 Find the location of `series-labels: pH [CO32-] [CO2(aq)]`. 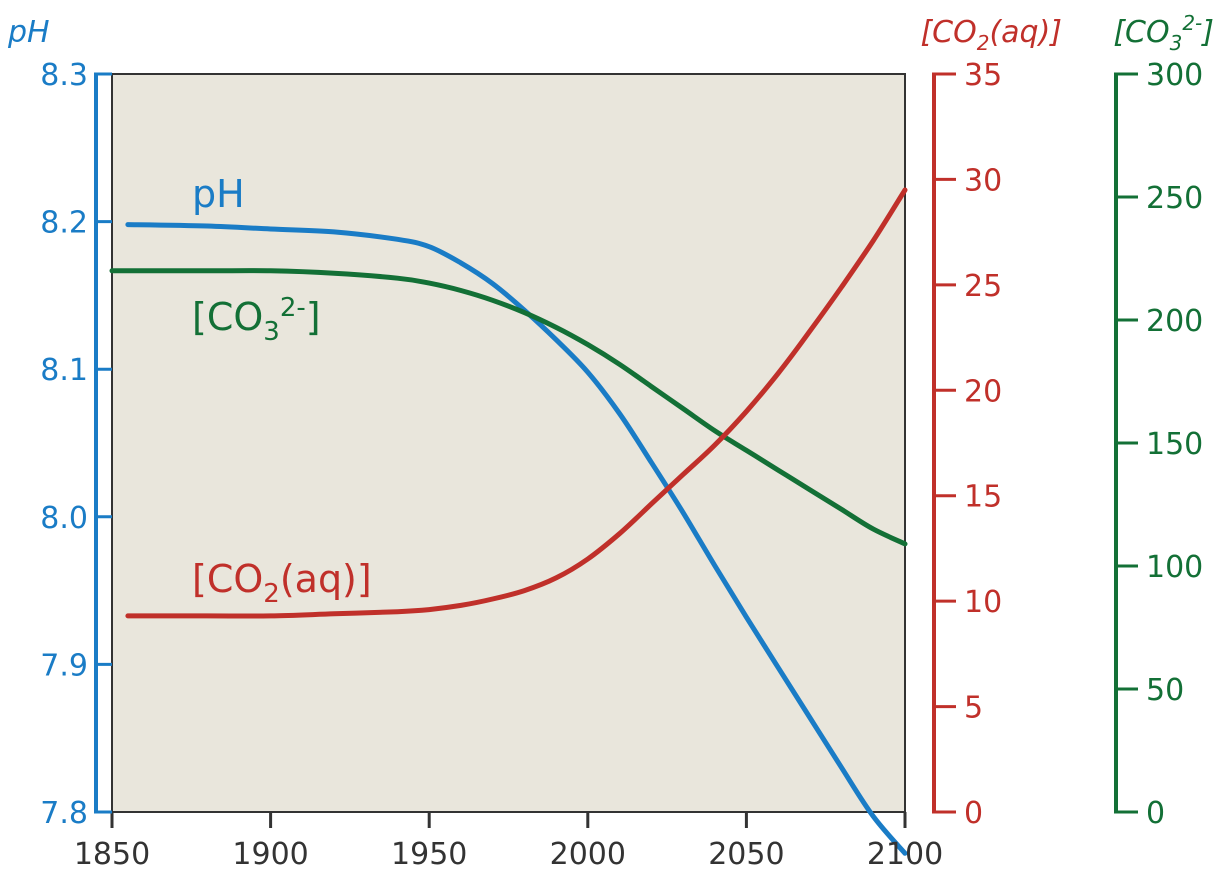

series-labels: pH [CO32-] [CO2(aq)] is located at coordinates (282, 390).